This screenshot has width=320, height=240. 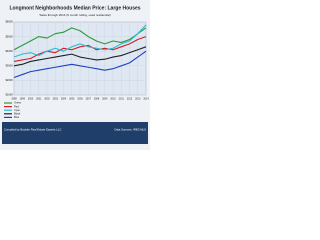 What do you see at coordinates (105, 99) in the screenshot?
I see `x-tick-label: 2009` at bounding box center [105, 99].